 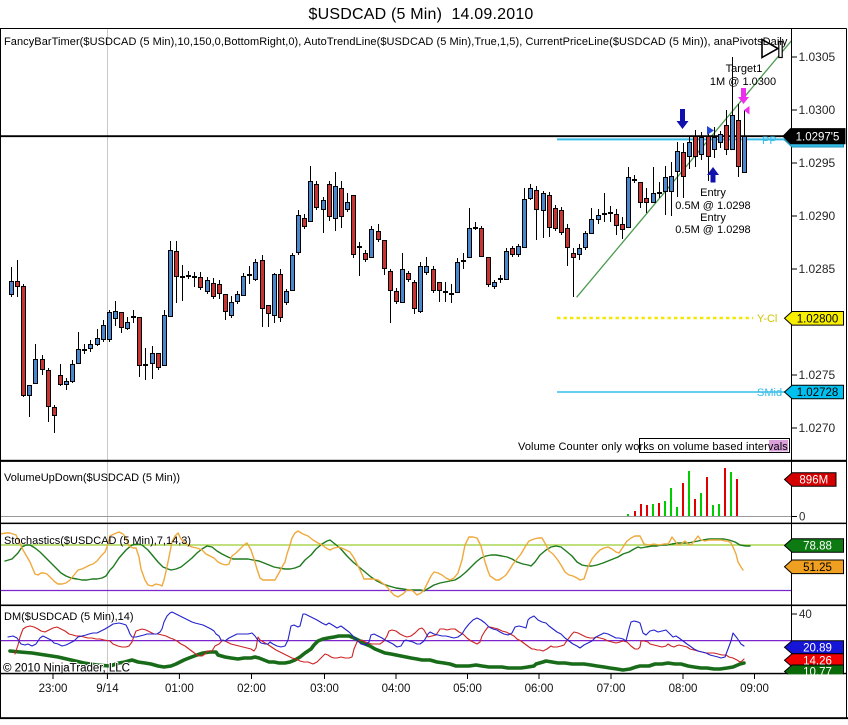 I want to click on svg-text: 1.0297'5, so click(x=818, y=137).